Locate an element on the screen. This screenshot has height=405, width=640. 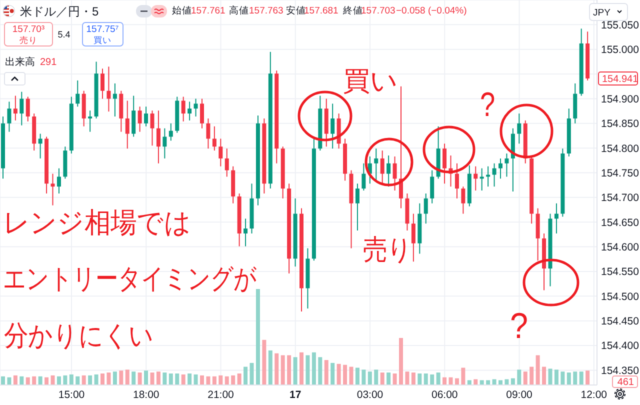
y-tick-label: 154.700 is located at coordinates (620, 198).